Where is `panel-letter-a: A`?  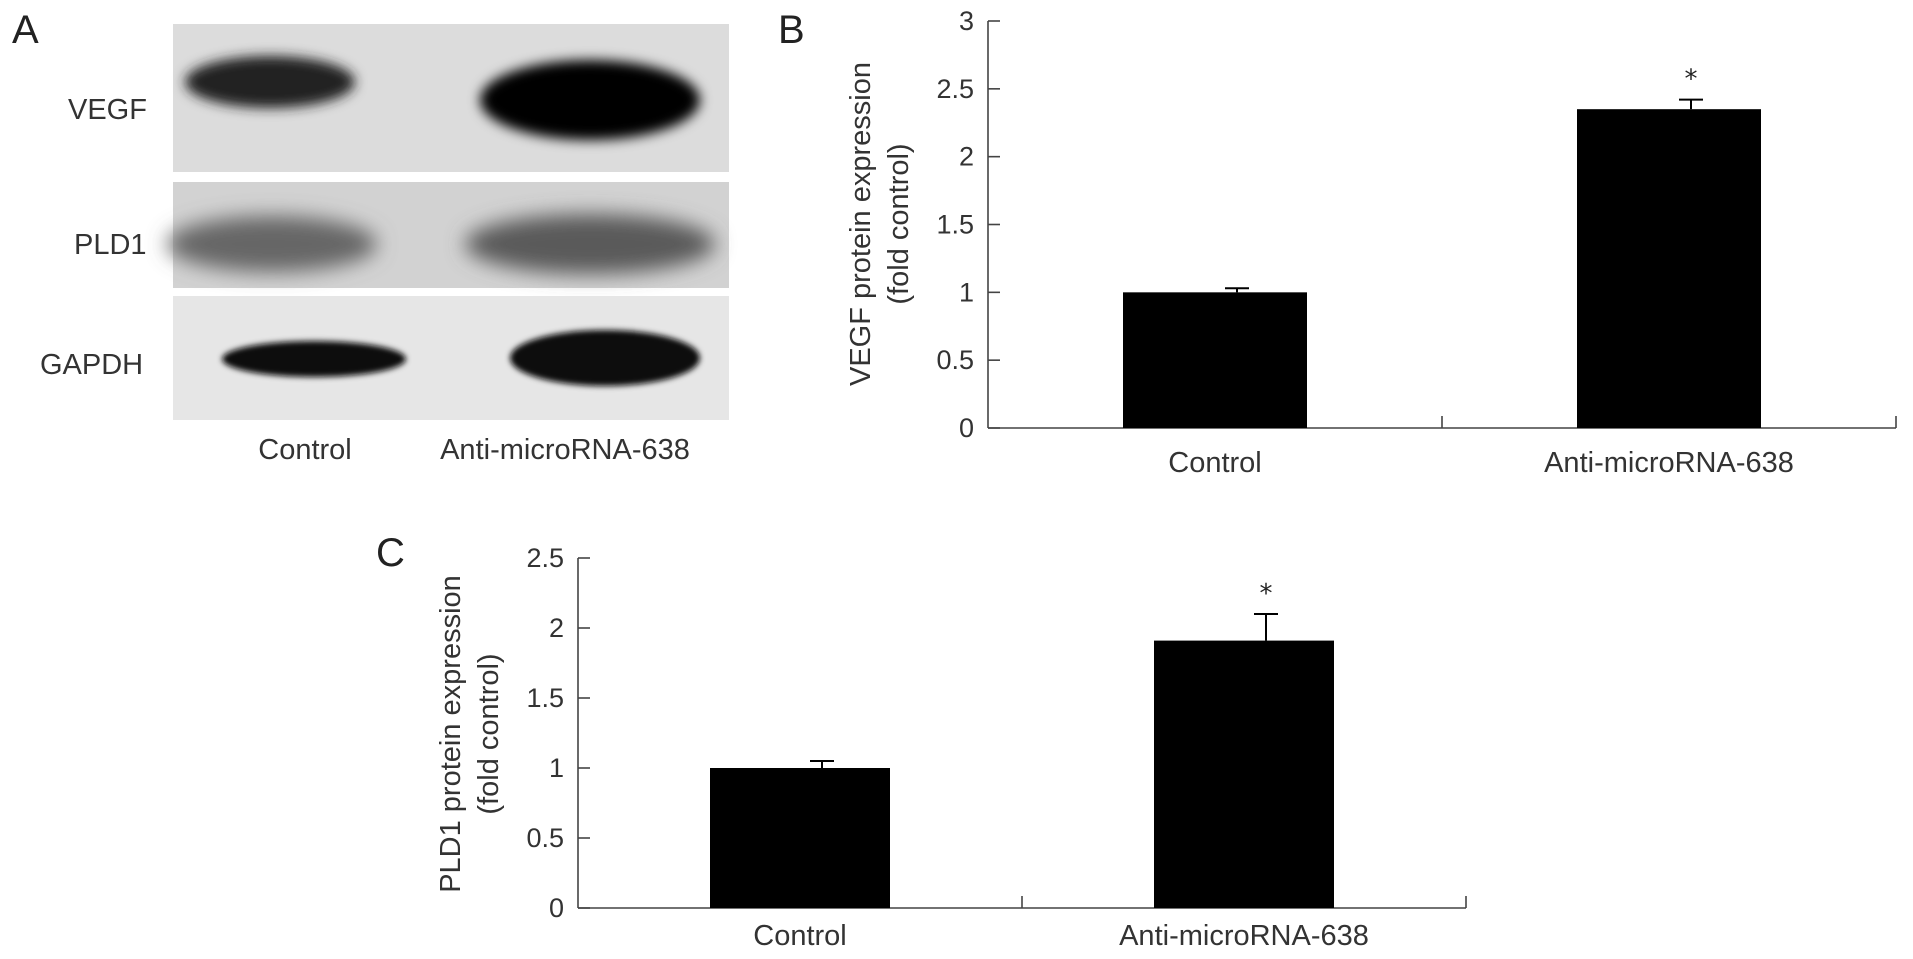 panel-letter-a: A is located at coordinates (25, 30).